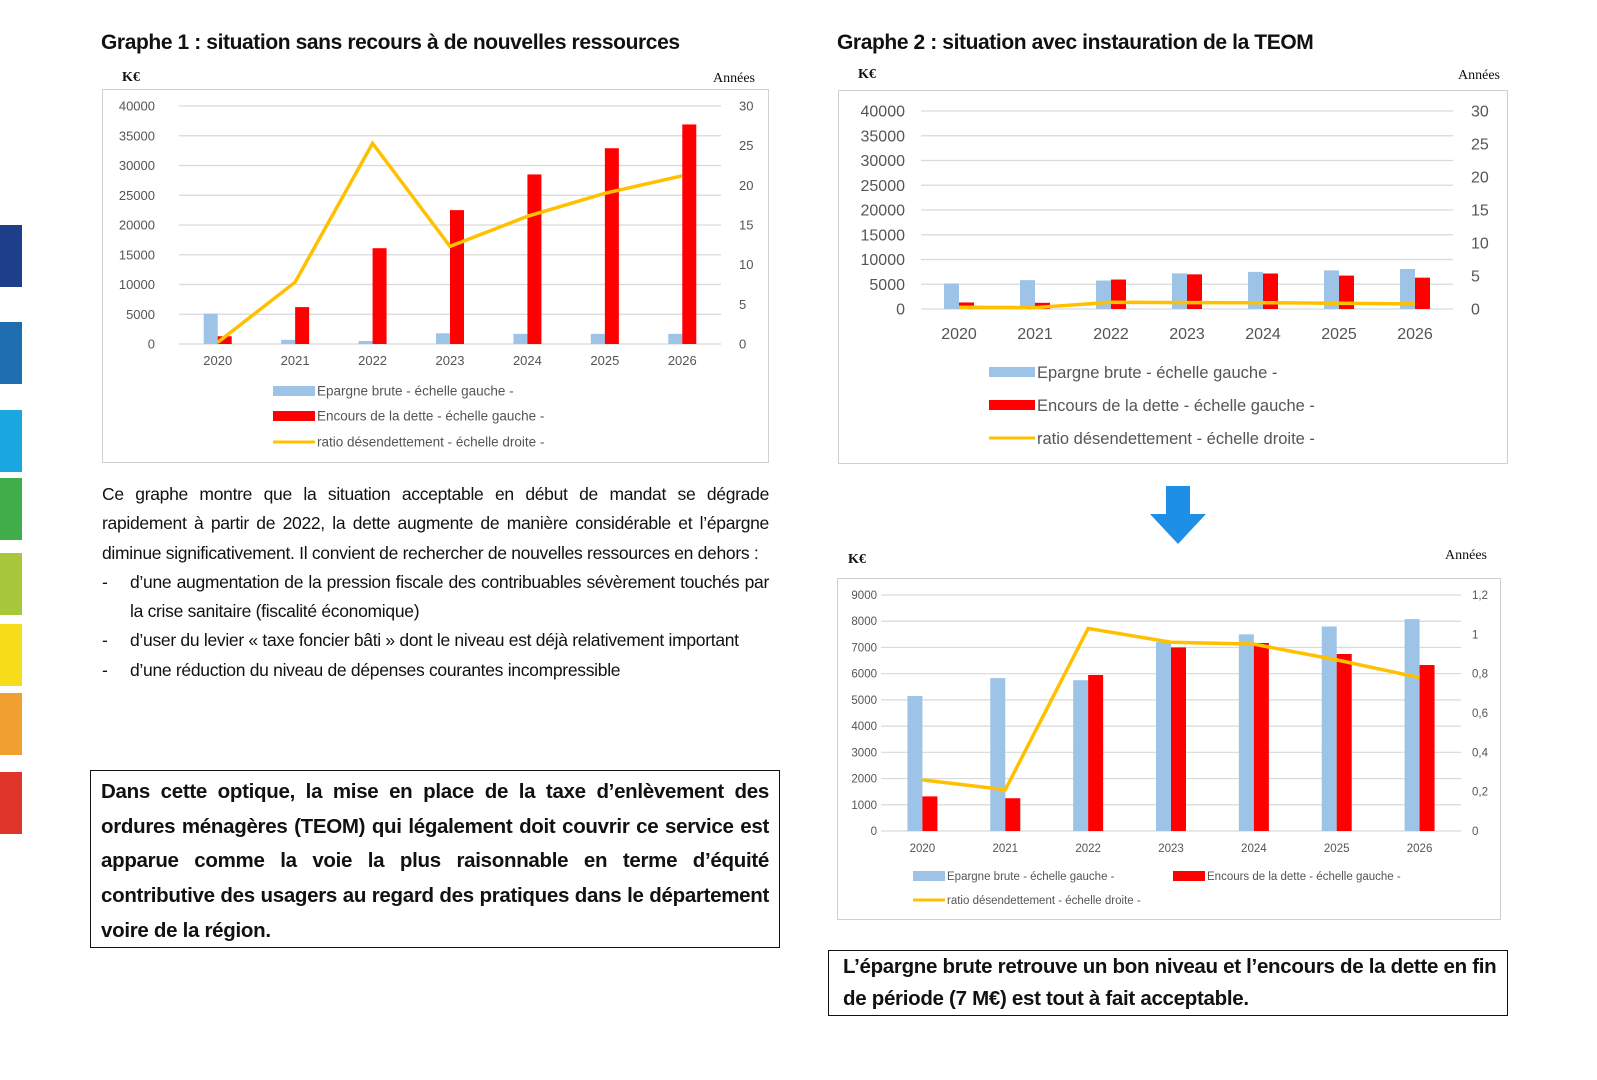 This screenshot has height=1080, width=1597. I want to click on x-axis-tick-label: 2023, so click(1171, 849).